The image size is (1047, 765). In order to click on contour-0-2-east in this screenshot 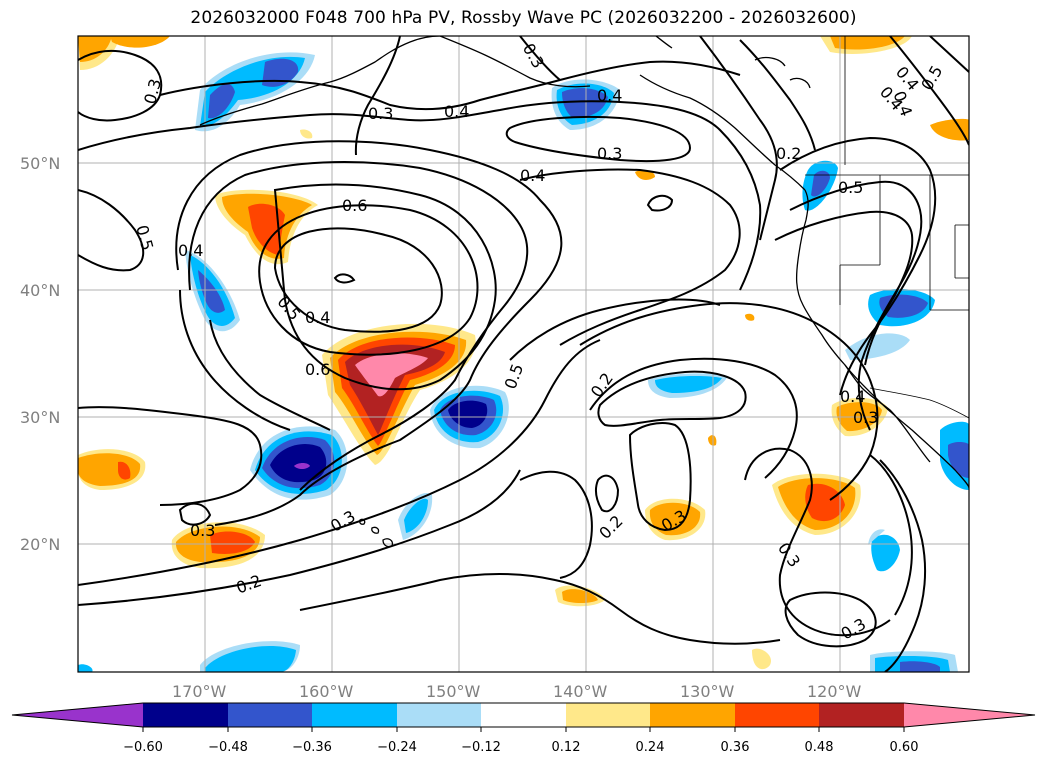, I will do `click(693, 418)`.